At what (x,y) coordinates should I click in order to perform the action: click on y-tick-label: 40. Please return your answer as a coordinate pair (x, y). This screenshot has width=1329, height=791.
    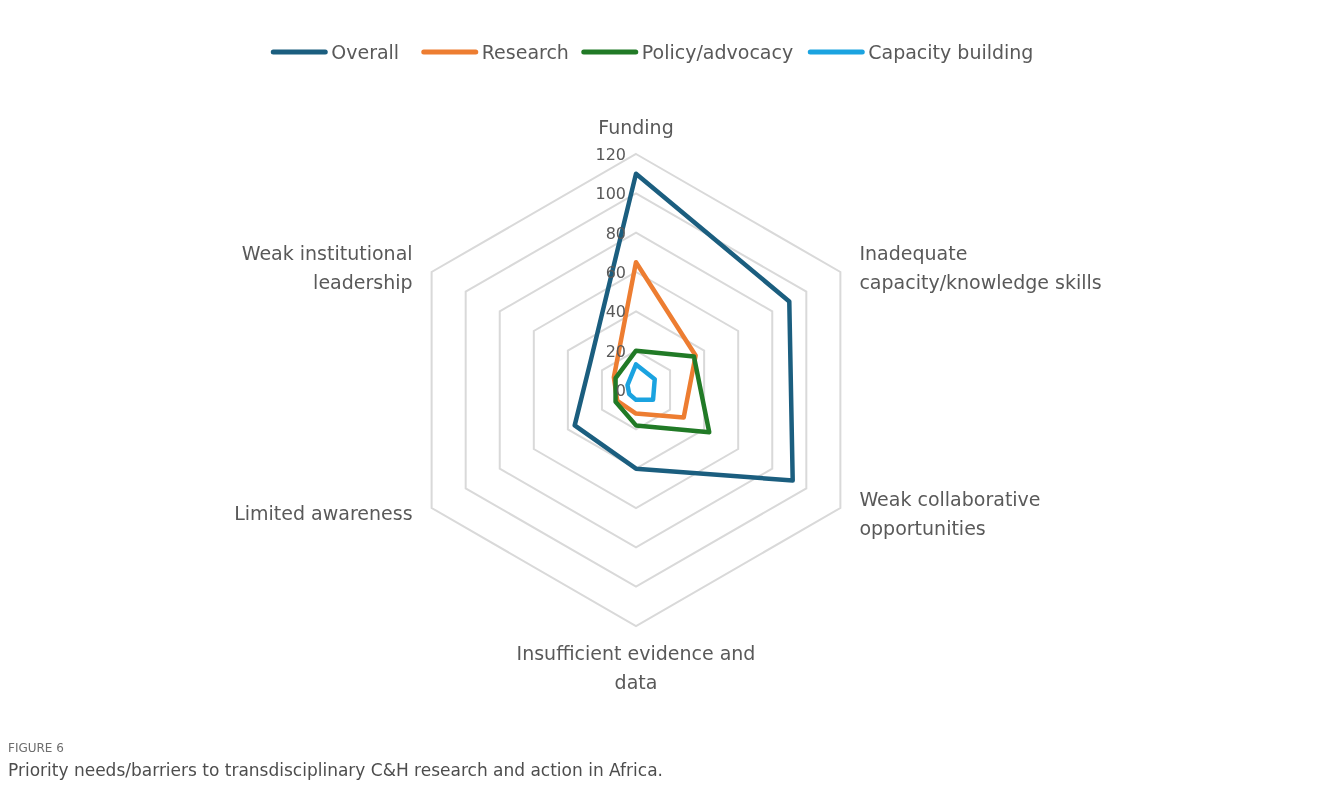
    Looking at the image, I should click on (615, 312).